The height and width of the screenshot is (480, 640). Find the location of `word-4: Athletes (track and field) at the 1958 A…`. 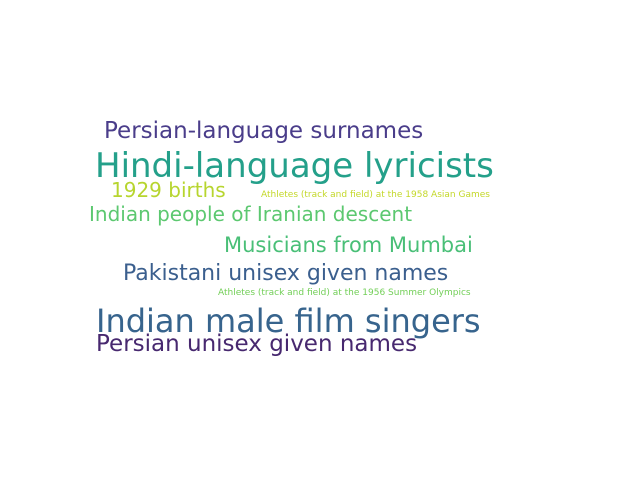

word-4: Athletes (track and field) at the 1958 A… is located at coordinates (375, 195).